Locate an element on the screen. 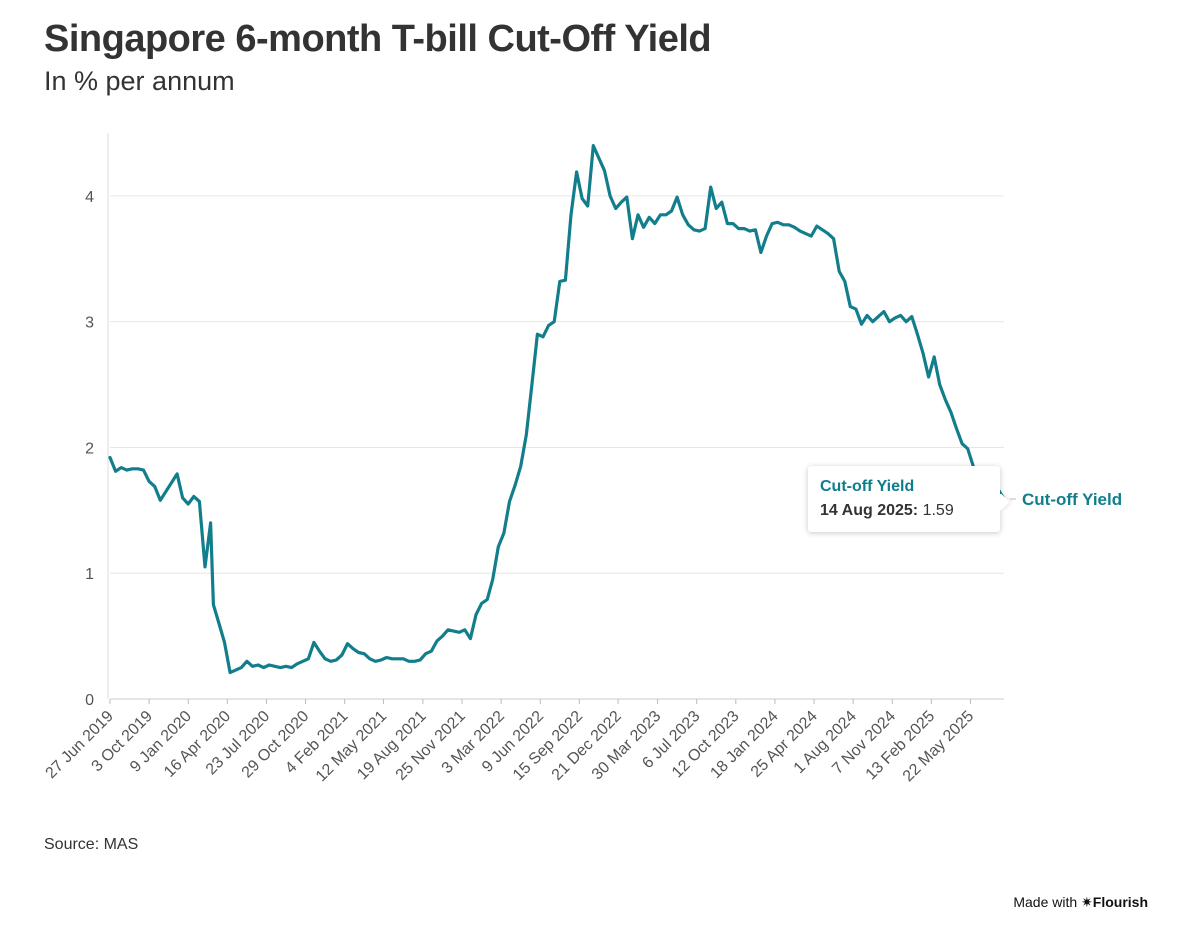 Image resolution: width=1200 pixels, height=934 pixels. y-tick-label: 3 is located at coordinates (89, 323).